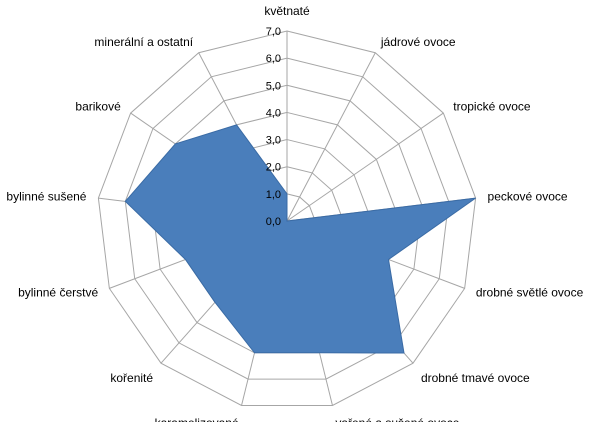  Describe the element at coordinates (528, 197) in the screenshot. I see `category-label: peckové ovoce` at that location.